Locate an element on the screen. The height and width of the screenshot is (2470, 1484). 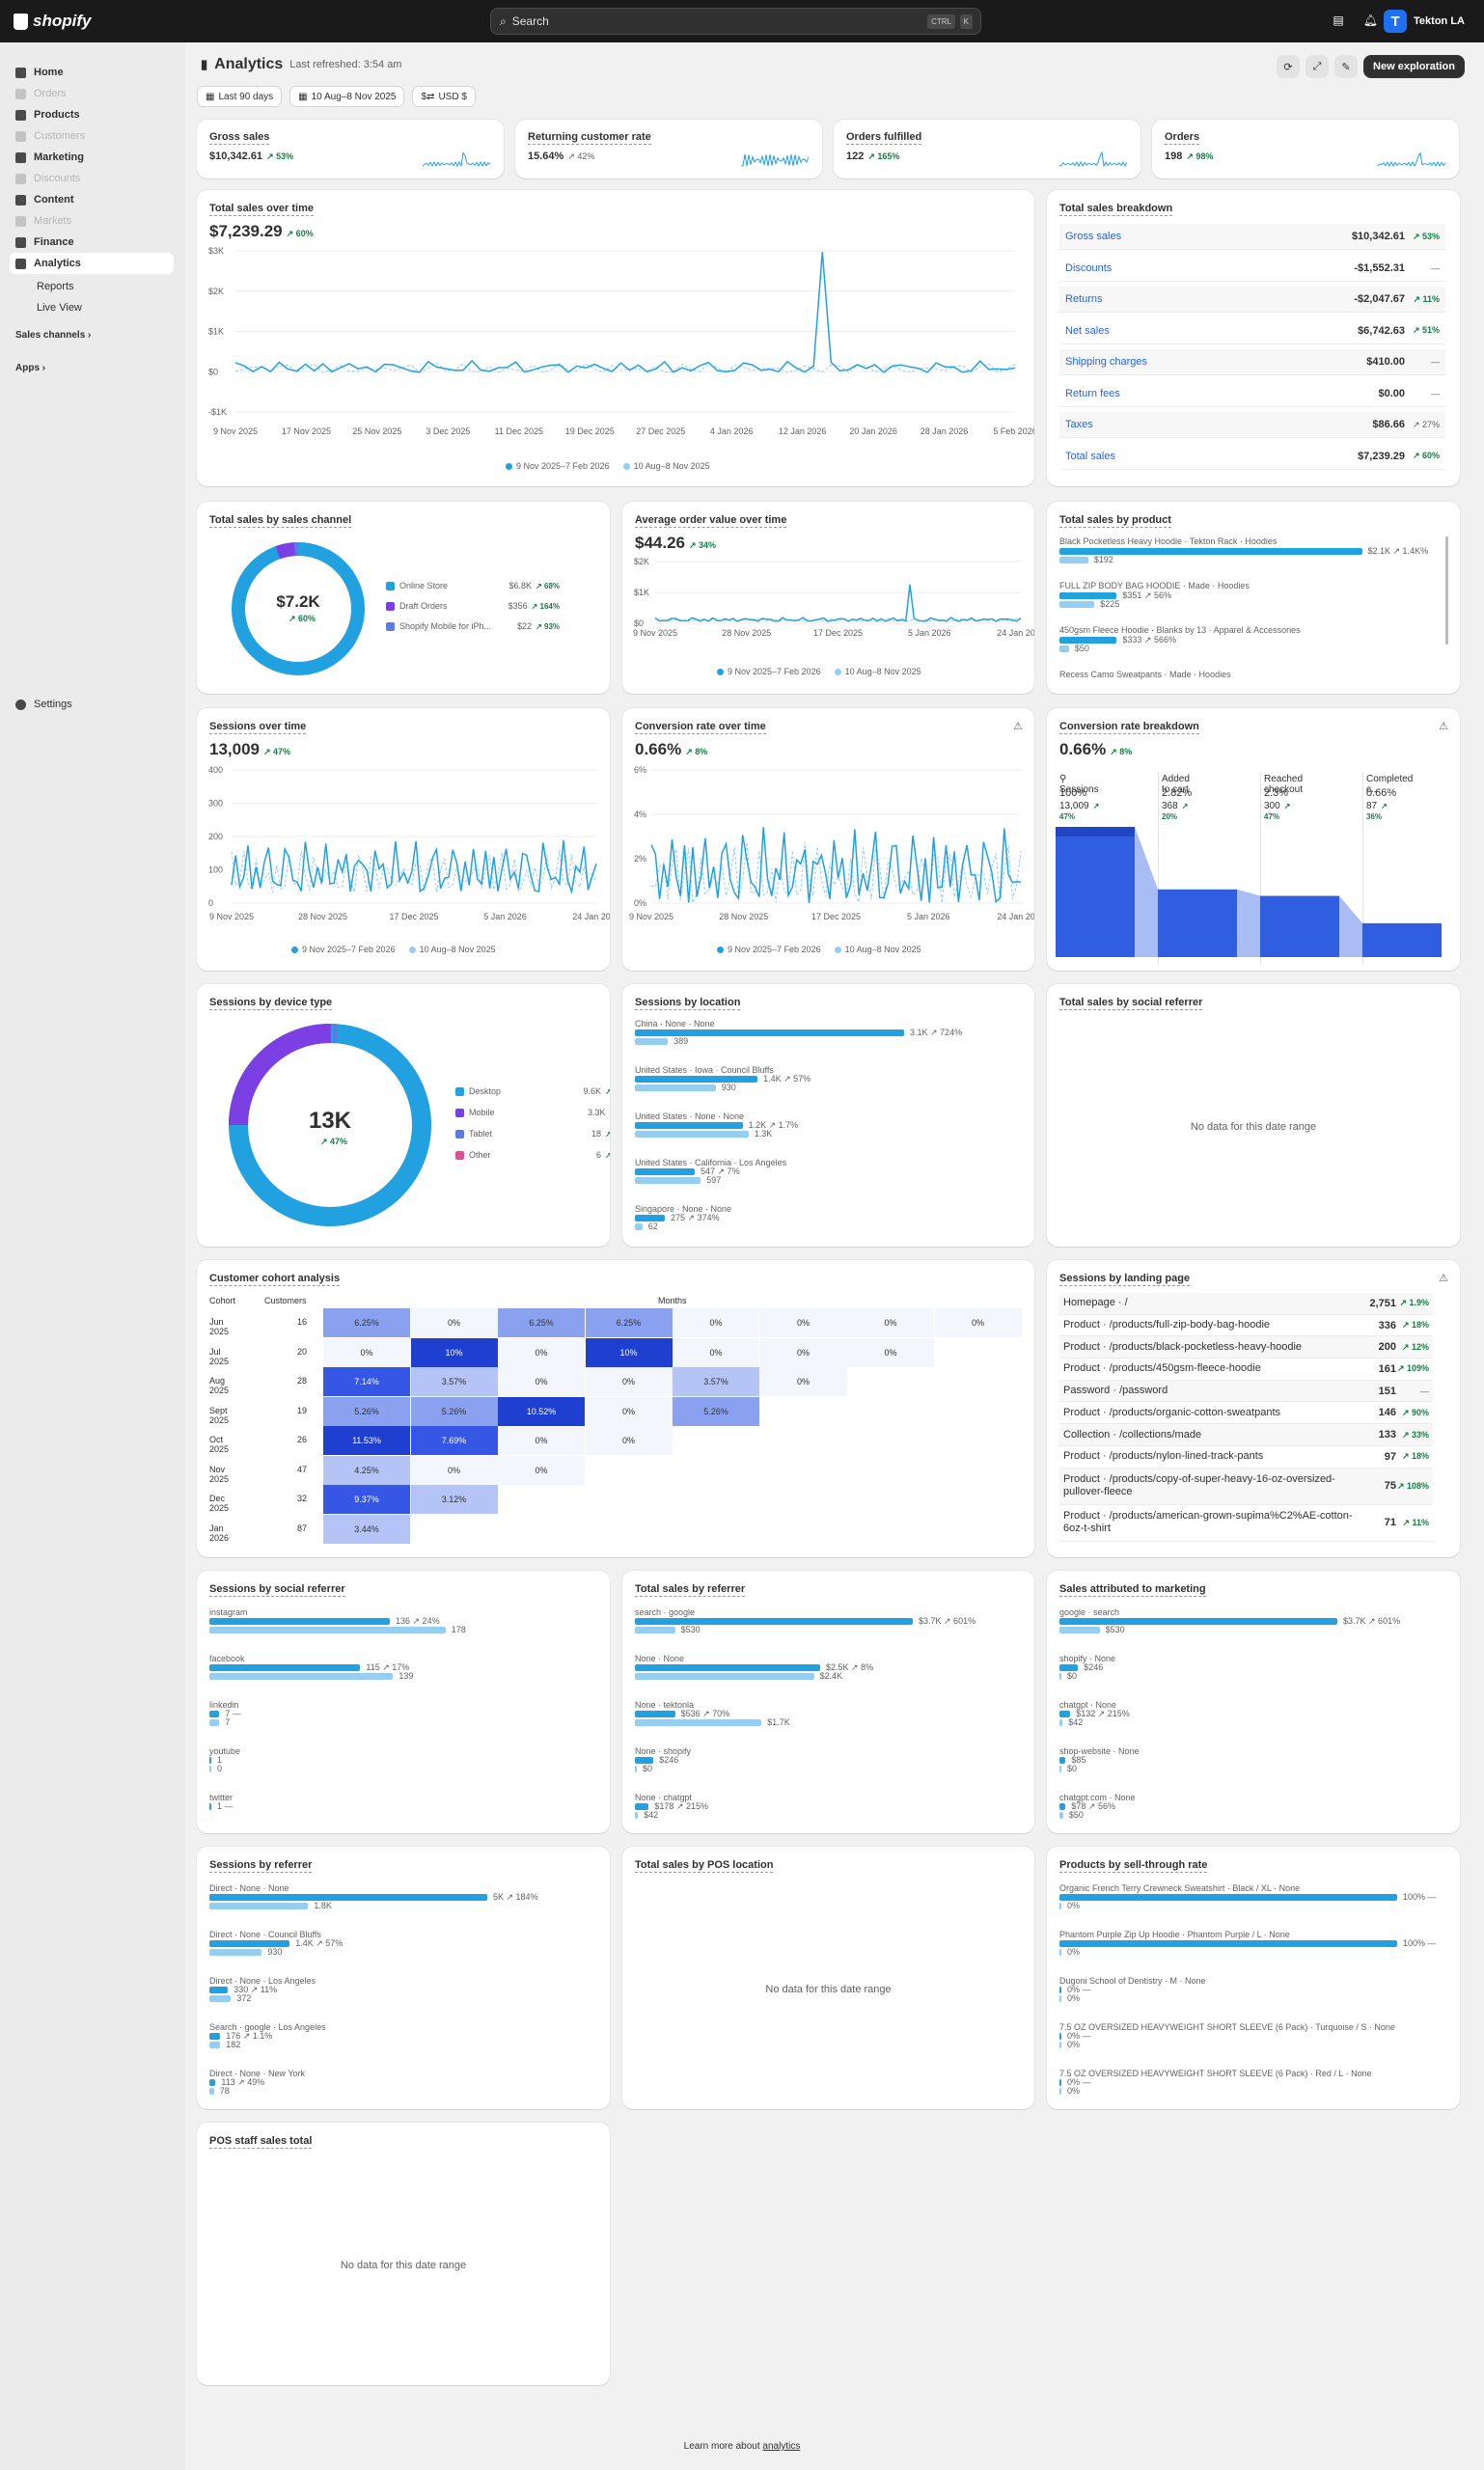
store-menu: T Tekton LA is located at coordinates (1424, 21).